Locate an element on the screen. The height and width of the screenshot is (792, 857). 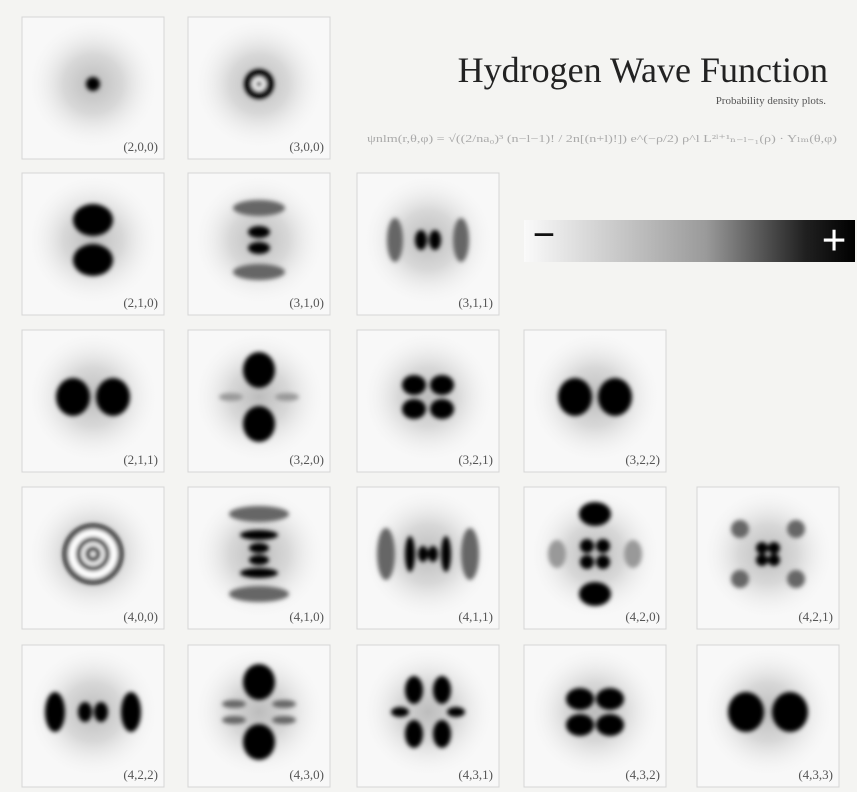
orbital-panel: (4,0,0) is located at coordinates (93, 558).